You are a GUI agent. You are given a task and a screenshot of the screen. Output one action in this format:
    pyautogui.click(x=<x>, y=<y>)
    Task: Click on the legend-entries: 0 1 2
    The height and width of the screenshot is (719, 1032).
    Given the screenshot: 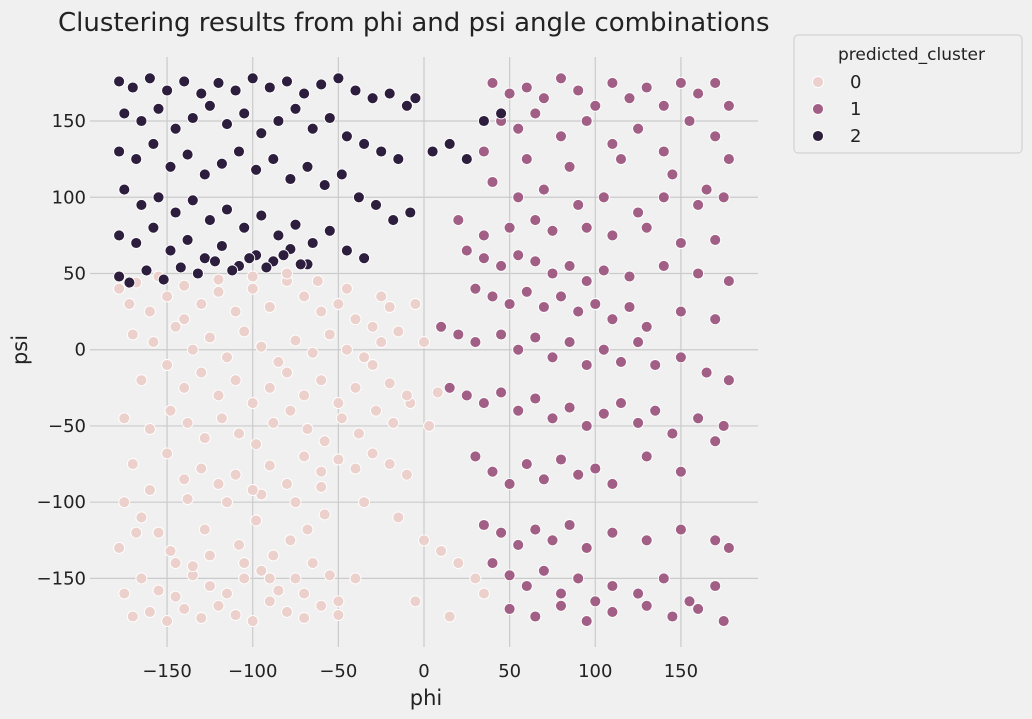 What is the action you would take?
    pyautogui.click(x=836, y=109)
    